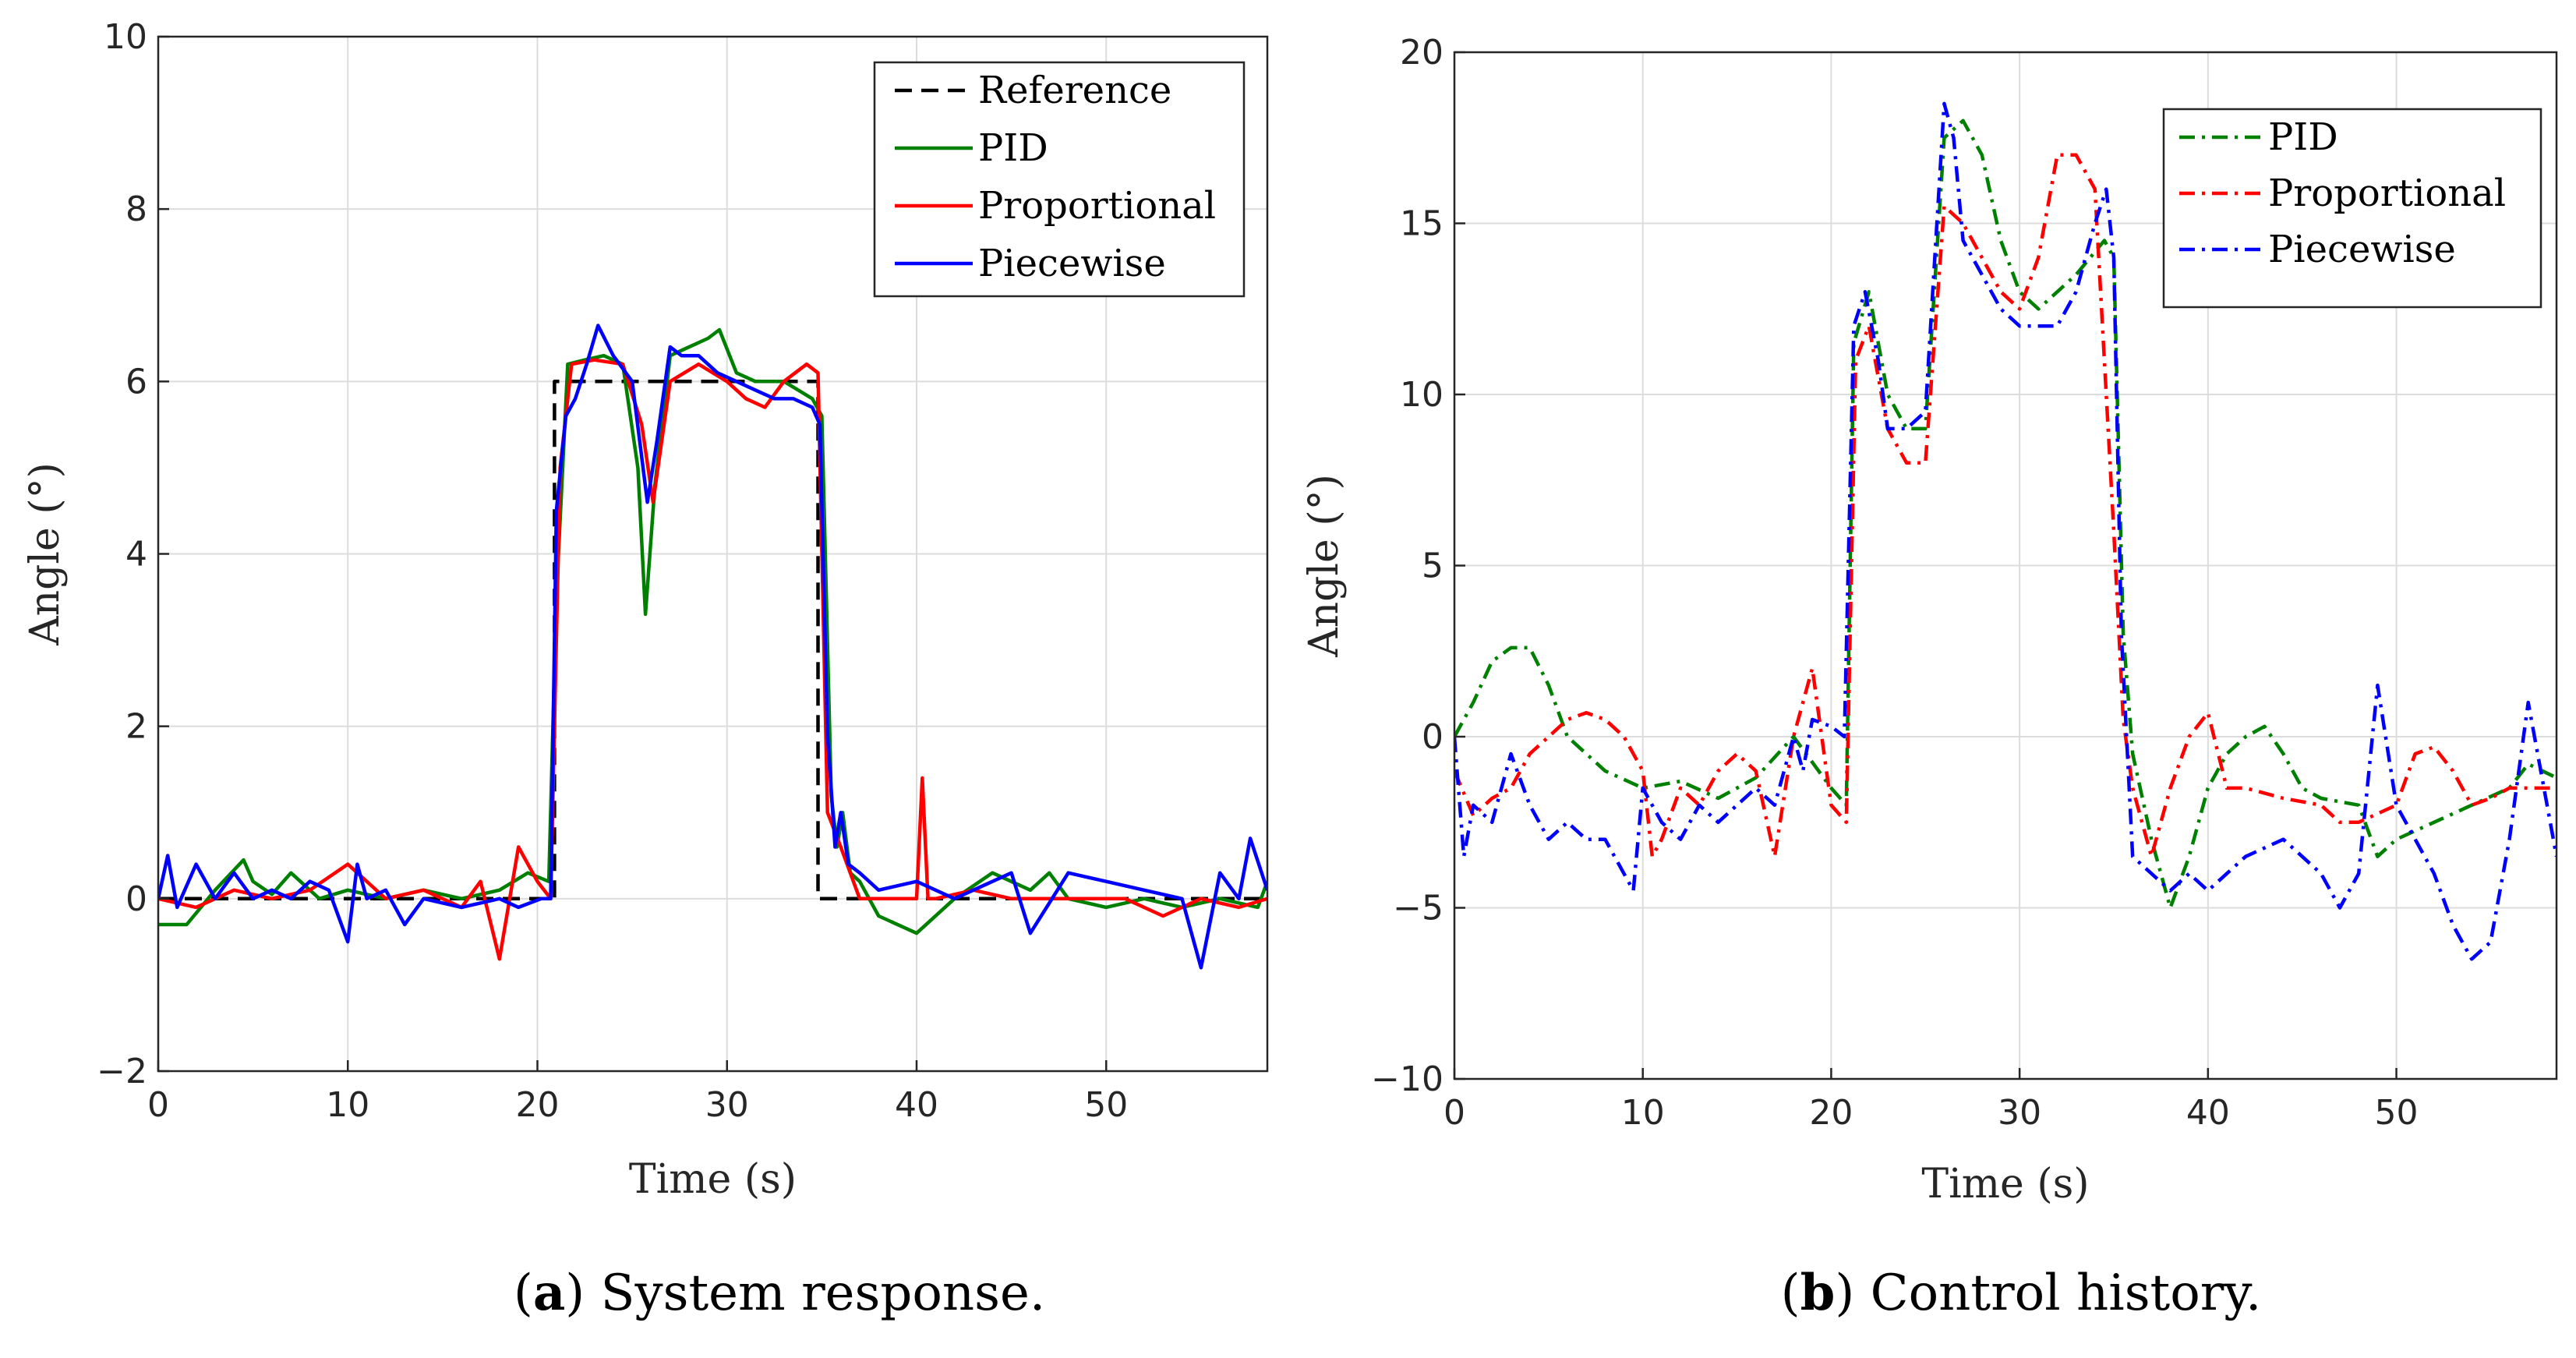 The width and height of the screenshot is (2576, 1358). I want to click on y-tick-label: 15, so click(1421, 224).